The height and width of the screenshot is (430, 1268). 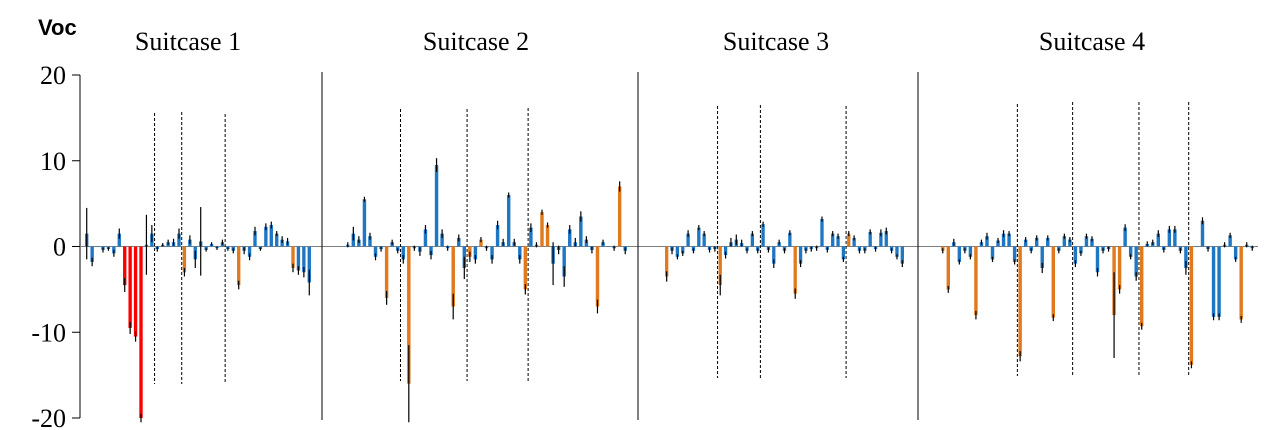 I want to click on y-tick-label: -10, so click(x=48, y=332).